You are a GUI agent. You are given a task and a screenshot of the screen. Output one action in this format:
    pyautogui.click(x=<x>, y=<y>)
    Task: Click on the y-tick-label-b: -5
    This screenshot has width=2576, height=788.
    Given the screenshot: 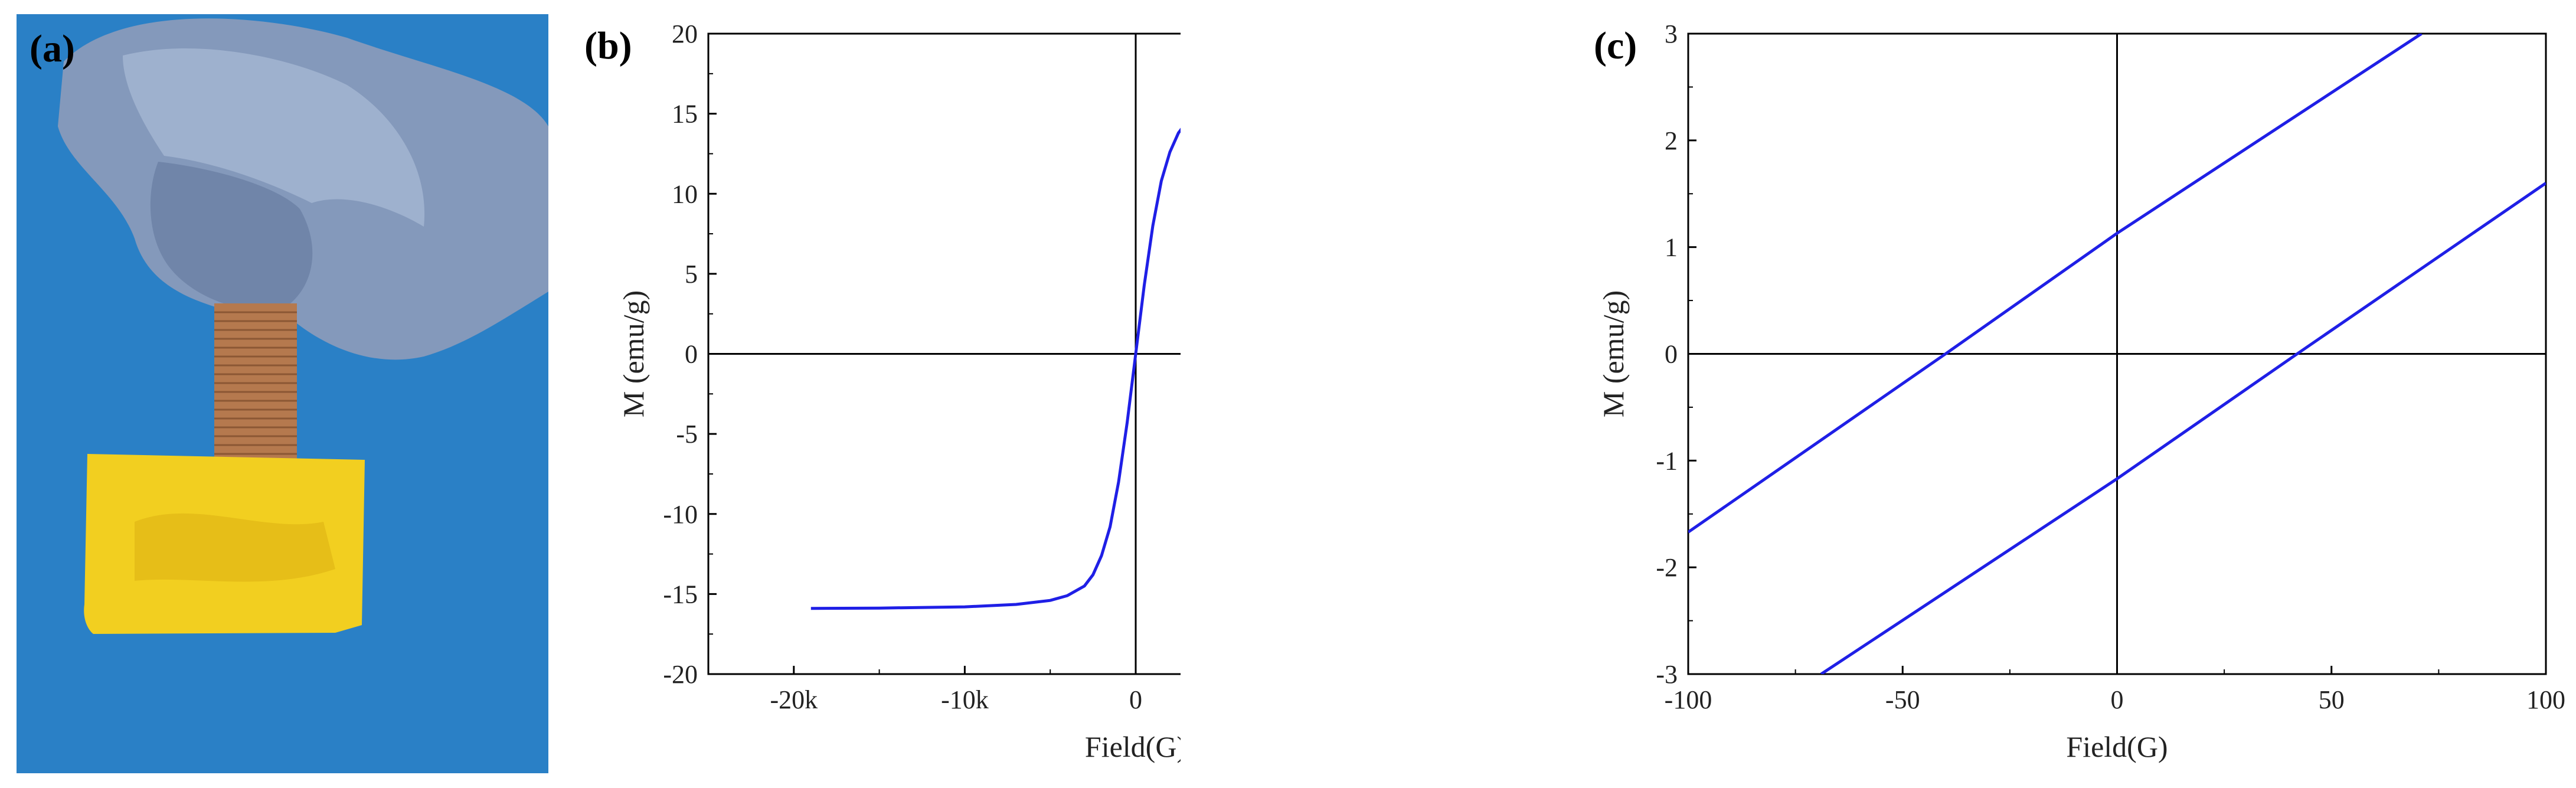 What is the action you would take?
    pyautogui.click(x=687, y=434)
    